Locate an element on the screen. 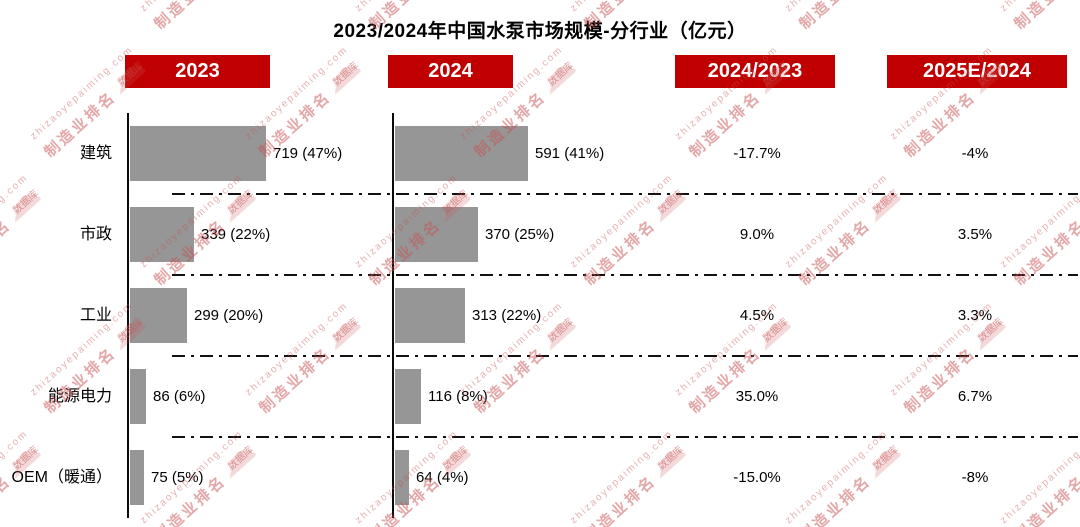  column-header-2025e-2024: 2025E/2024 is located at coordinates (977, 71).